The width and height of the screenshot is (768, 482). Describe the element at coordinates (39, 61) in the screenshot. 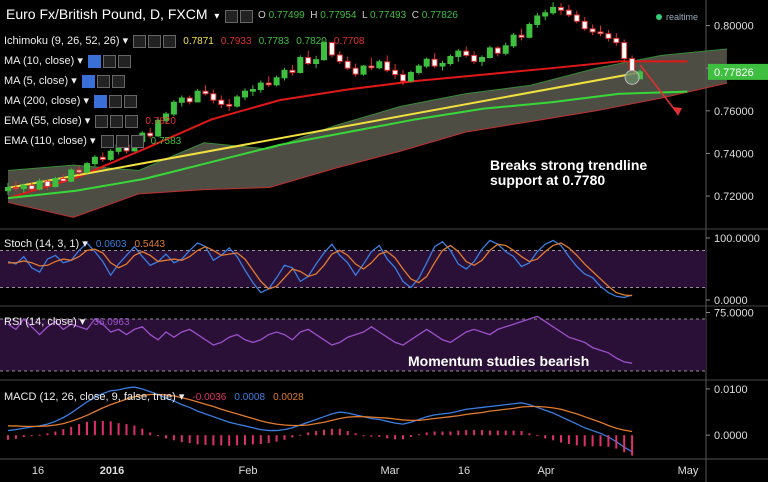

I see `indicator-label: MA (10, close)` at that location.